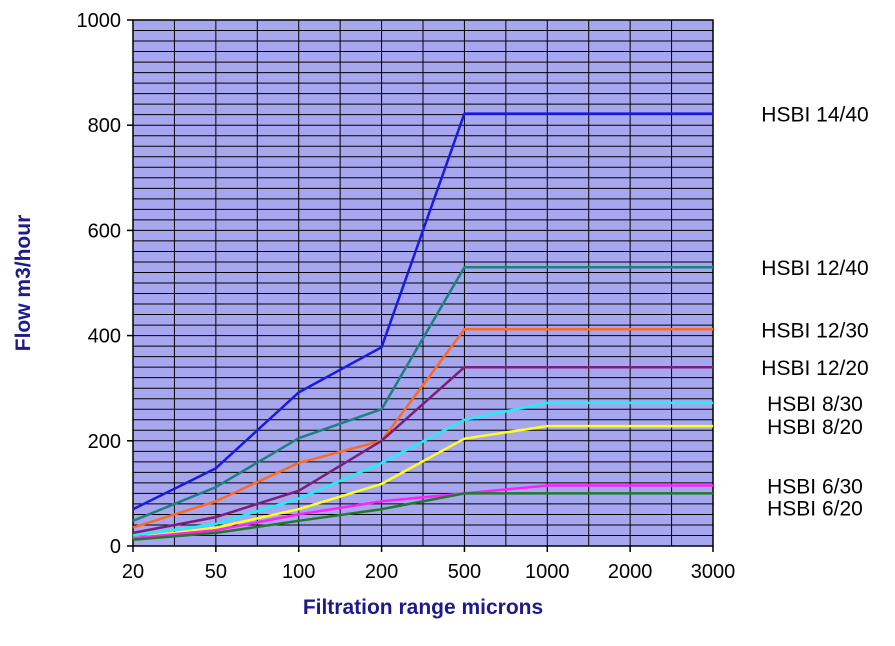 The image size is (895, 646). Describe the element at coordinates (815, 427) in the screenshot. I see `series-label: HSBI 8/20` at that location.